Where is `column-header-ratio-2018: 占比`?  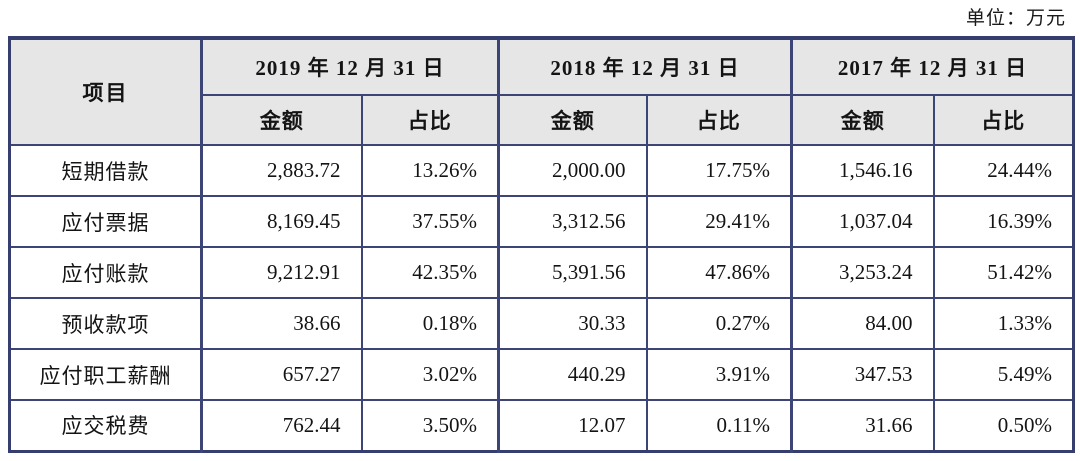 column-header-ratio-2018: 占比 is located at coordinates (719, 120).